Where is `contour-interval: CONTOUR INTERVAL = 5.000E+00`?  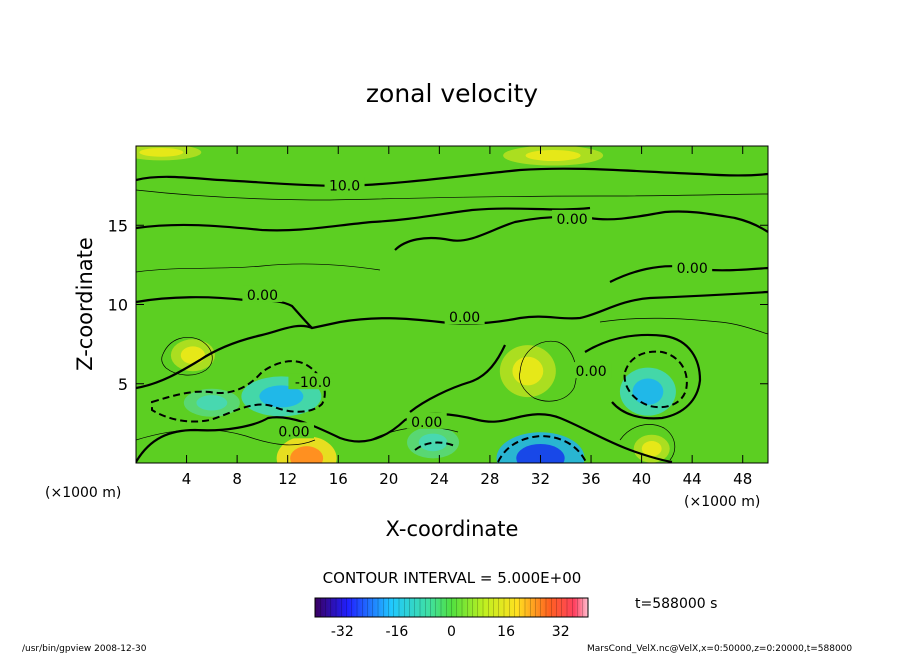 contour-interval: CONTOUR INTERVAL = 5.000E+00 is located at coordinates (452, 578).